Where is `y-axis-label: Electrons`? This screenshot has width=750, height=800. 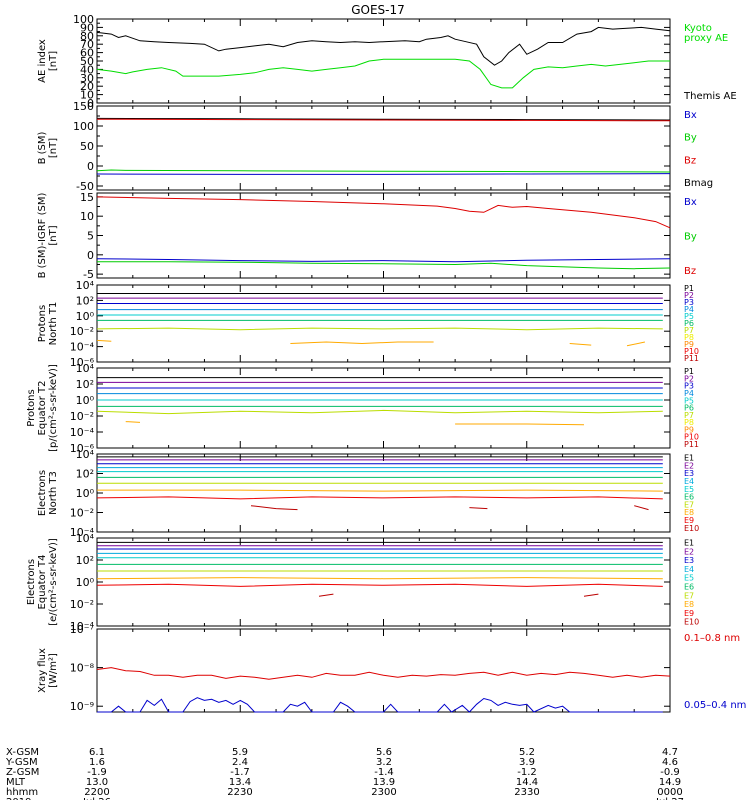
y-axis-label: Electrons is located at coordinates (31, 582).